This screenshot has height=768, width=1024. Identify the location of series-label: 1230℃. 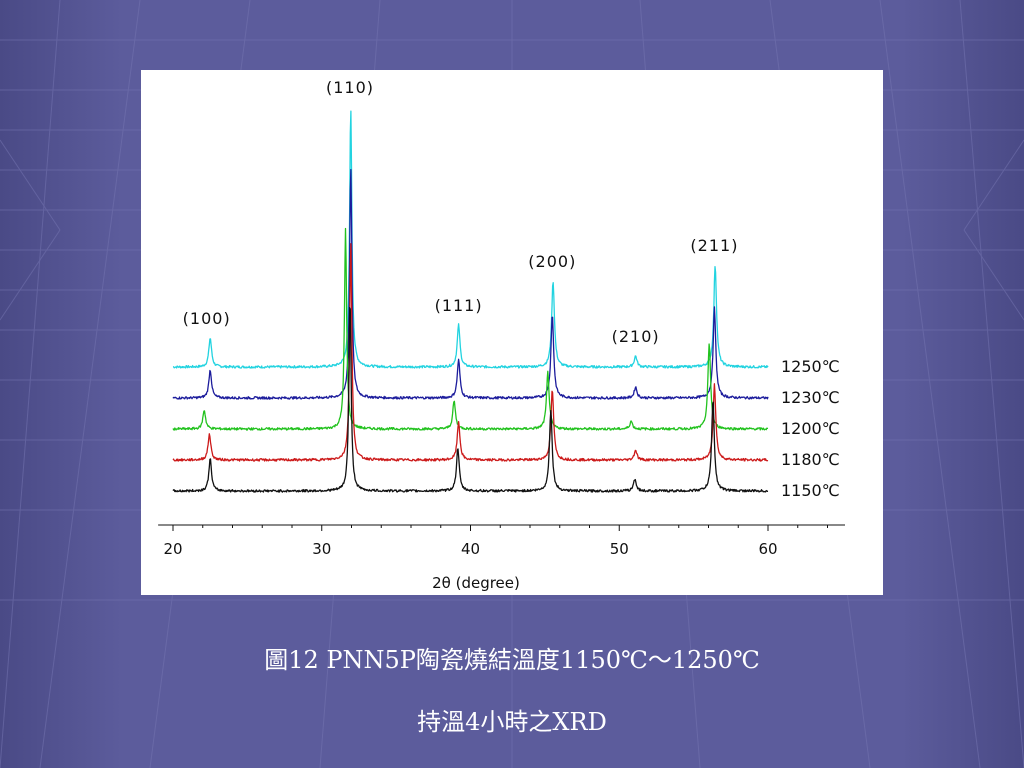
(810, 397).